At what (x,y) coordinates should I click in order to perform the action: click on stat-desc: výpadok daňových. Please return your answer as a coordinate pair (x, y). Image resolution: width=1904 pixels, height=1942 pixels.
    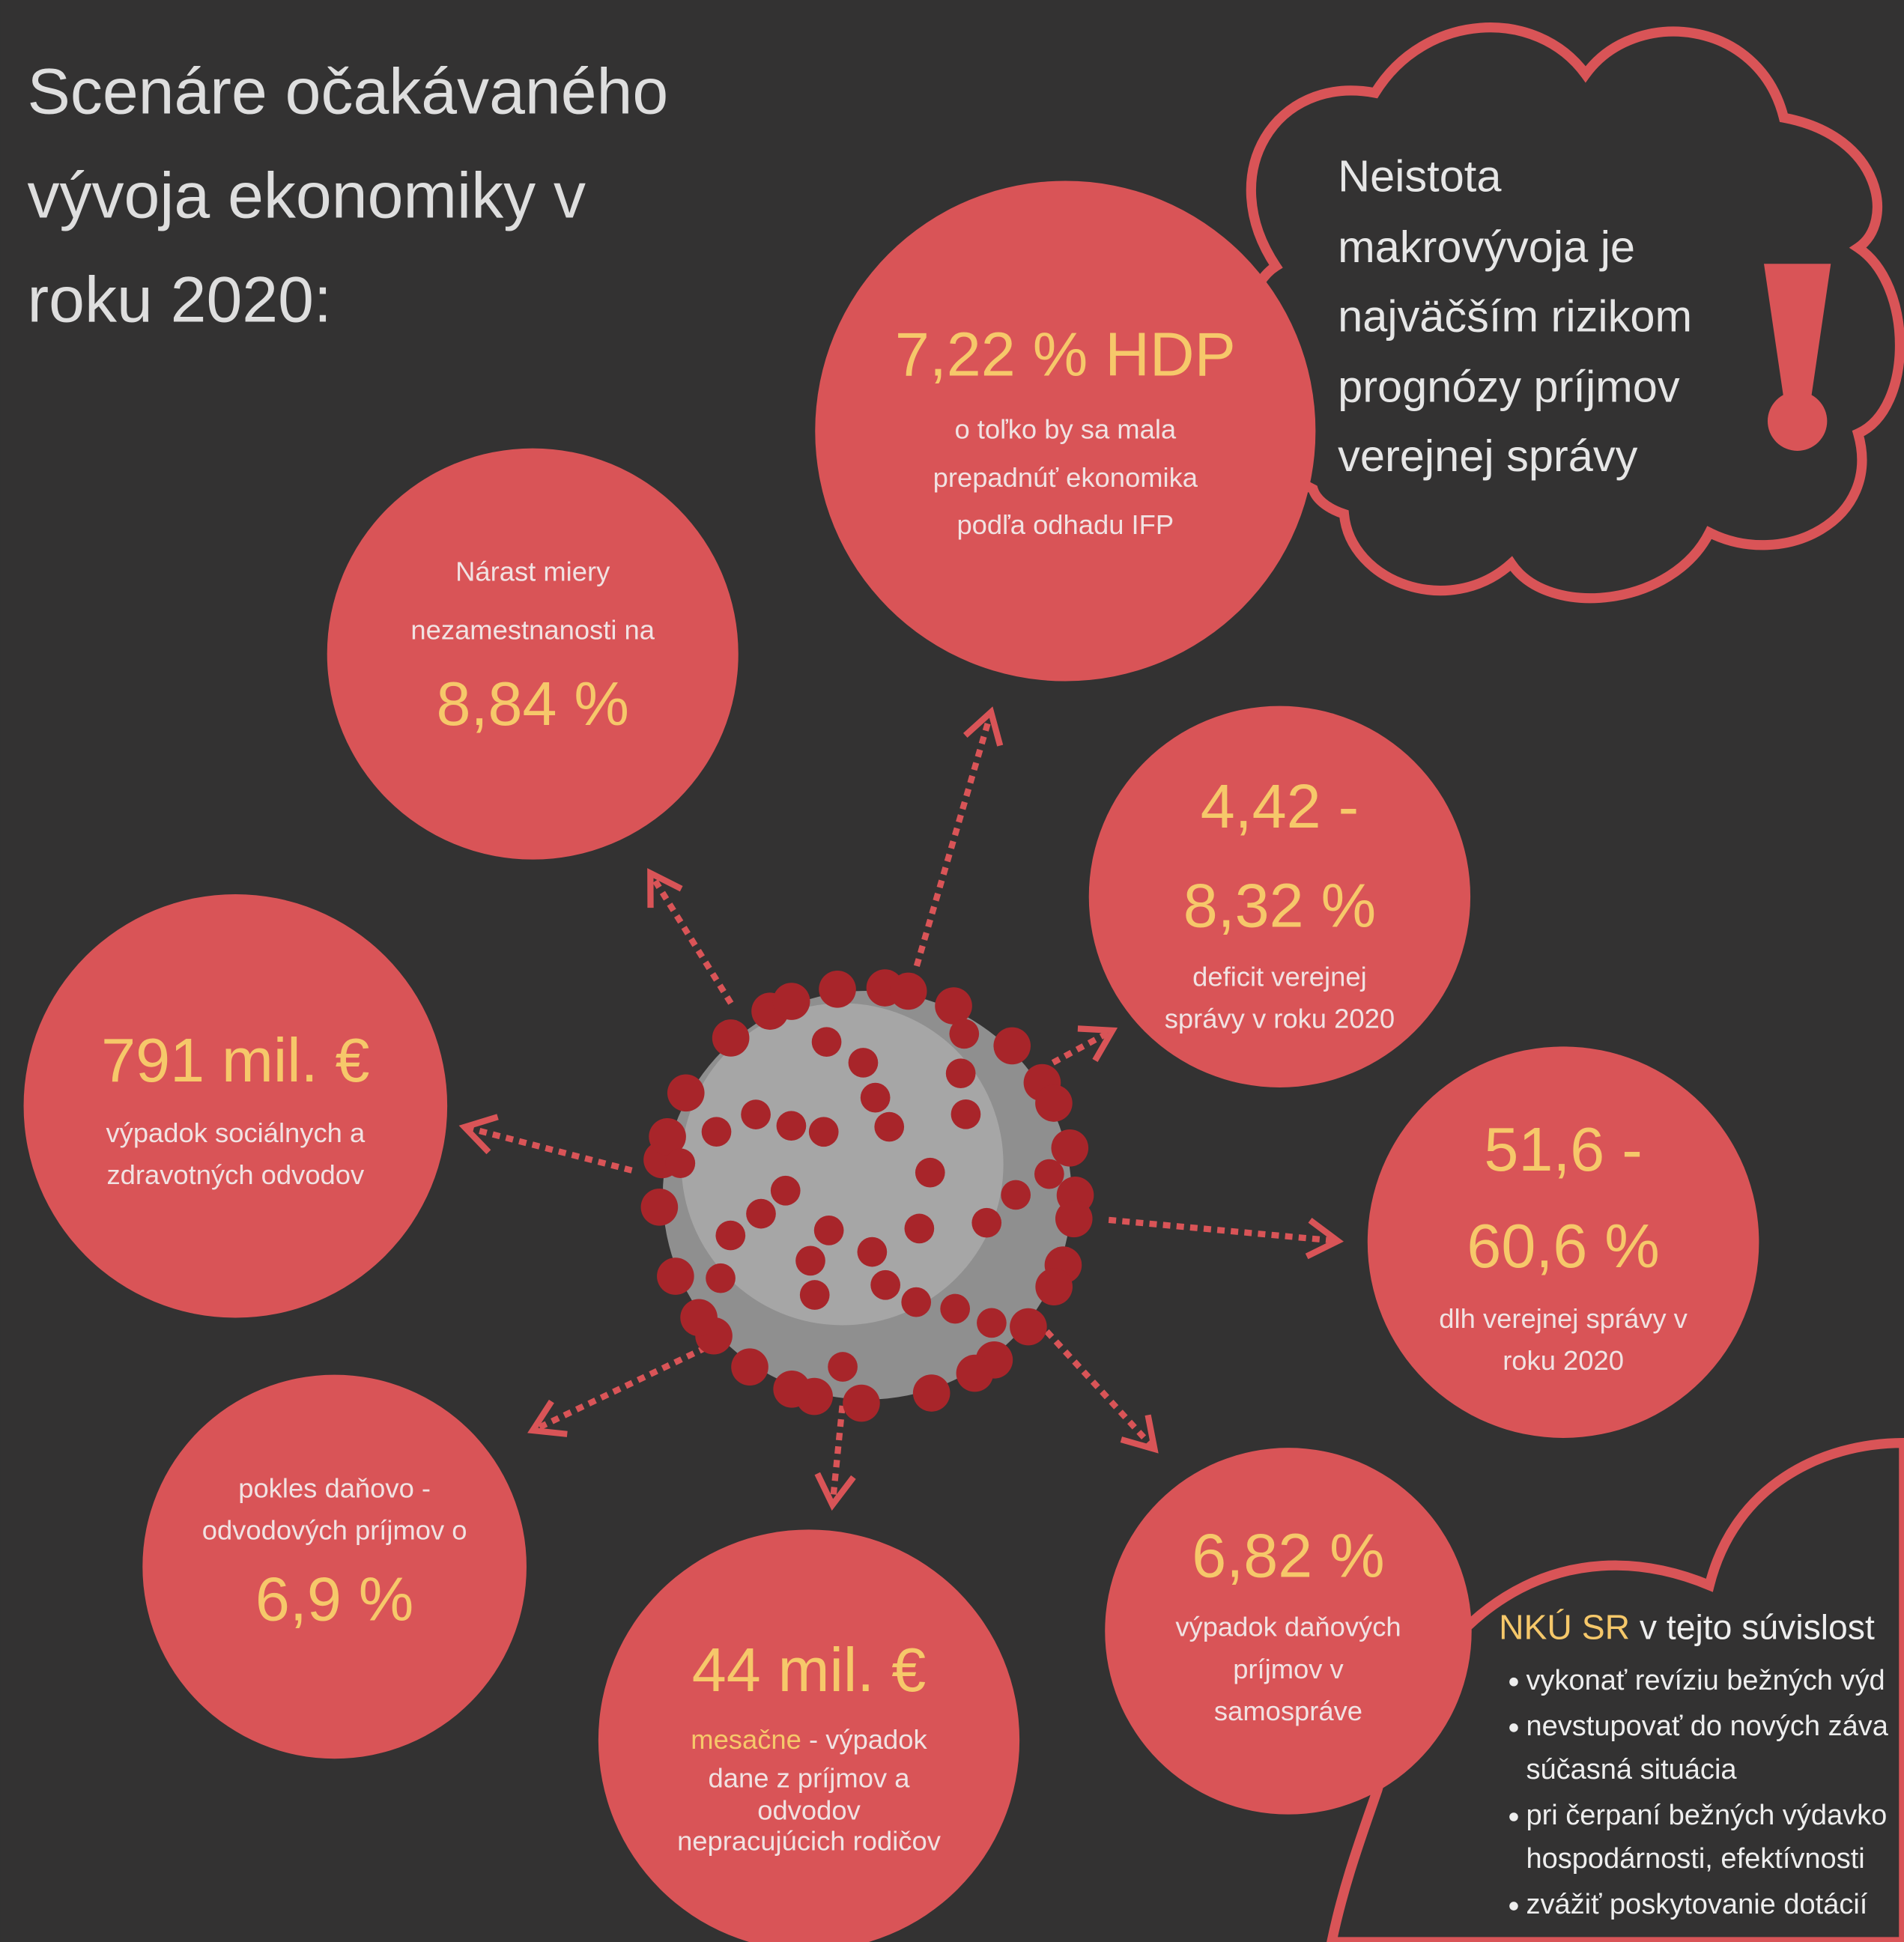
    Looking at the image, I should click on (1288, 1627).